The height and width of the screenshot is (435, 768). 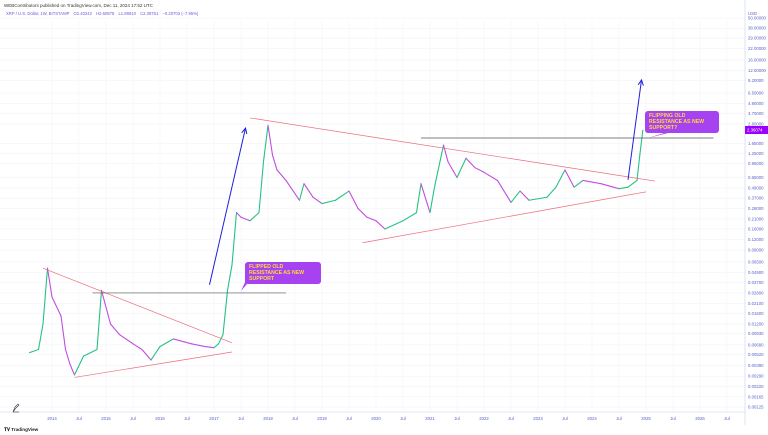 What do you see at coordinates (756, 292) in the screenshot?
I see `price-tick-label: 0.02800` at bounding box center [756, 292].